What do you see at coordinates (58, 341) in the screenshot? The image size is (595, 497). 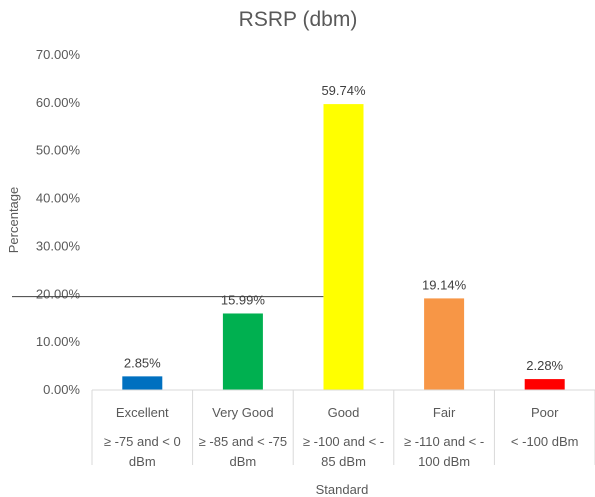 I see `y-tick-label: 10.00%` at bounding box center [58, 341].